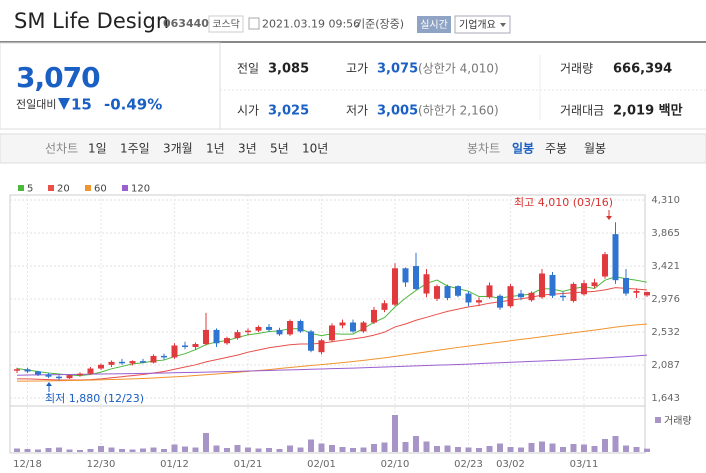 The image size is (706, 473). Describe the element at coordinates (97, 149) in the screenshot. I see `tab: 1일` at that location.